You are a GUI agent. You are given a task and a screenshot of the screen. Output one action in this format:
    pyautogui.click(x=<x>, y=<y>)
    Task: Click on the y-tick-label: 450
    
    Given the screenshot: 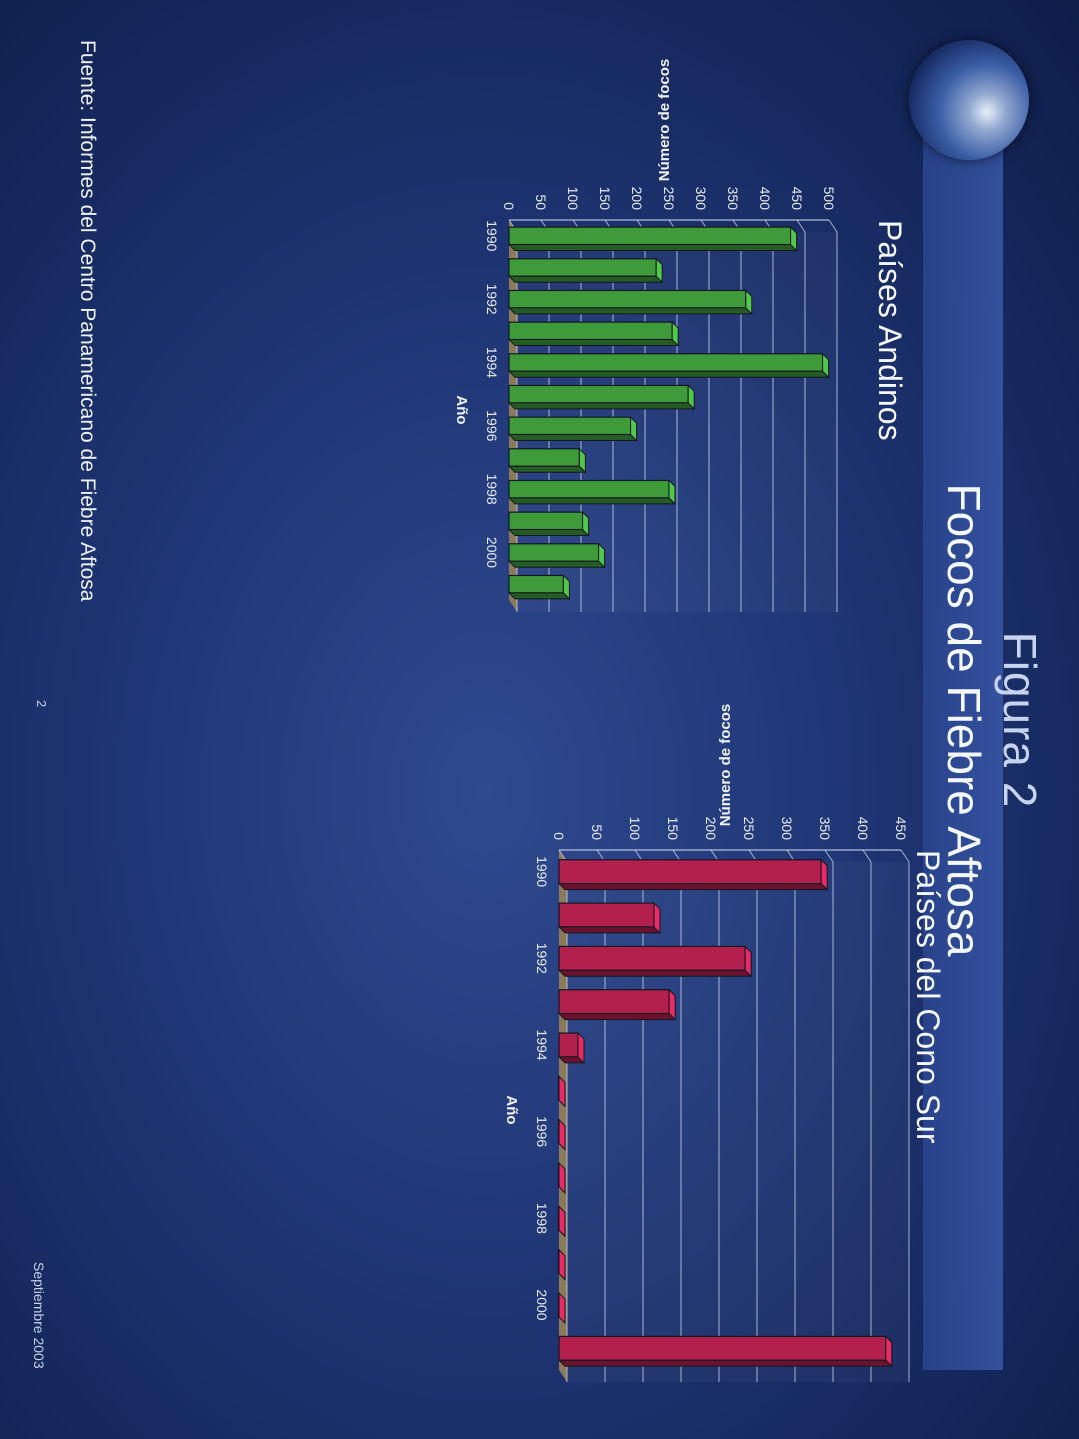 What is the action you would take?
    pyautogui.click(x=901, y=829)
    